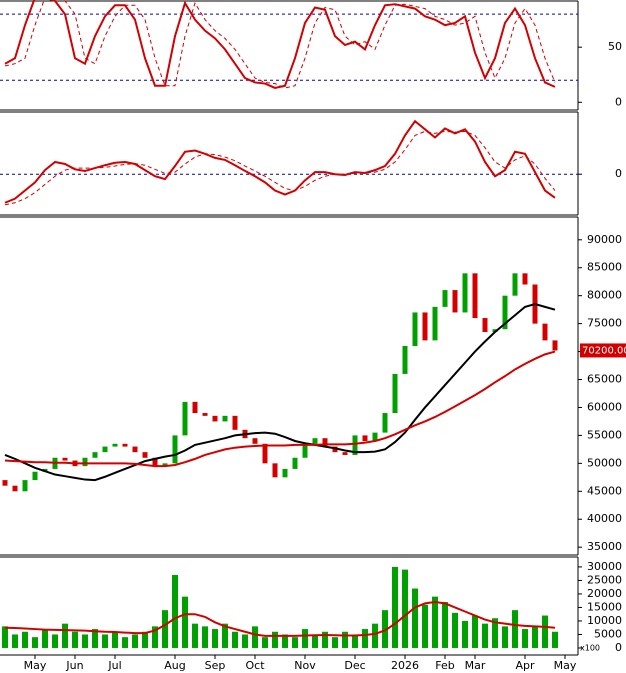  What do you see at coordinates (255, 665) in the screenshot?
I see `x-tick-label: Oct` at bounding box center [255, 665].